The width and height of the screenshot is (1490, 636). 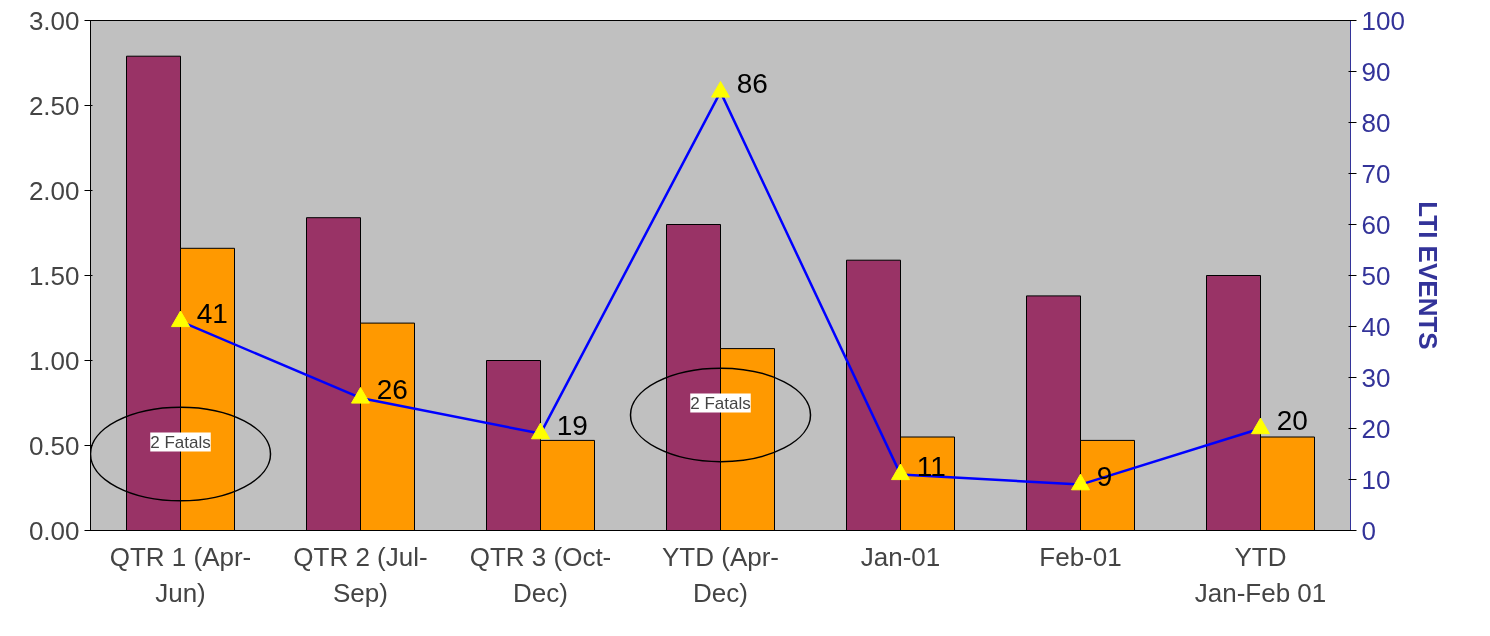 I want to click on y2-tick-label: 100, so click(x=1383, y=20).